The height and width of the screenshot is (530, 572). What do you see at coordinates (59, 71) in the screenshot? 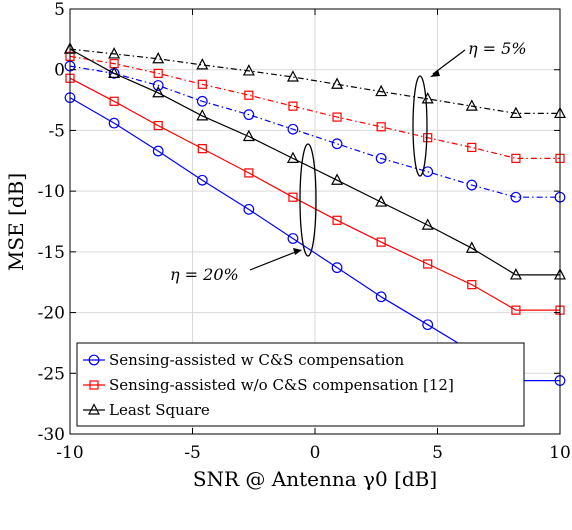
I see `y-tick-label: 0` at bounding box center [59, 71].